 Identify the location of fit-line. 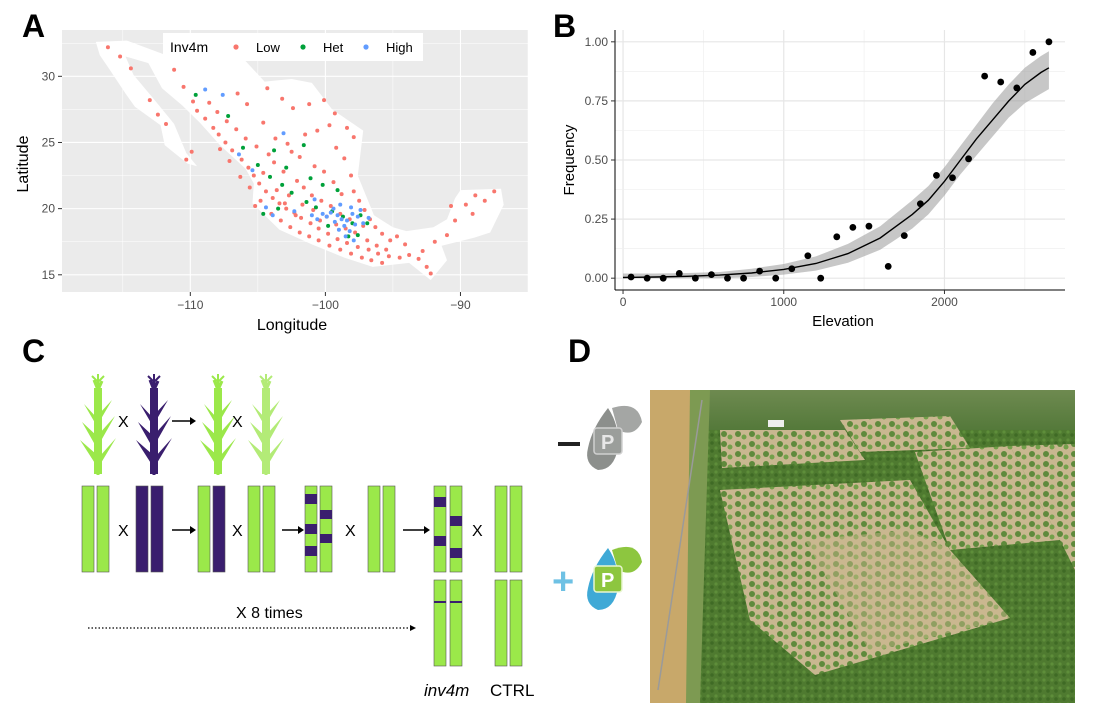
(836, 173).